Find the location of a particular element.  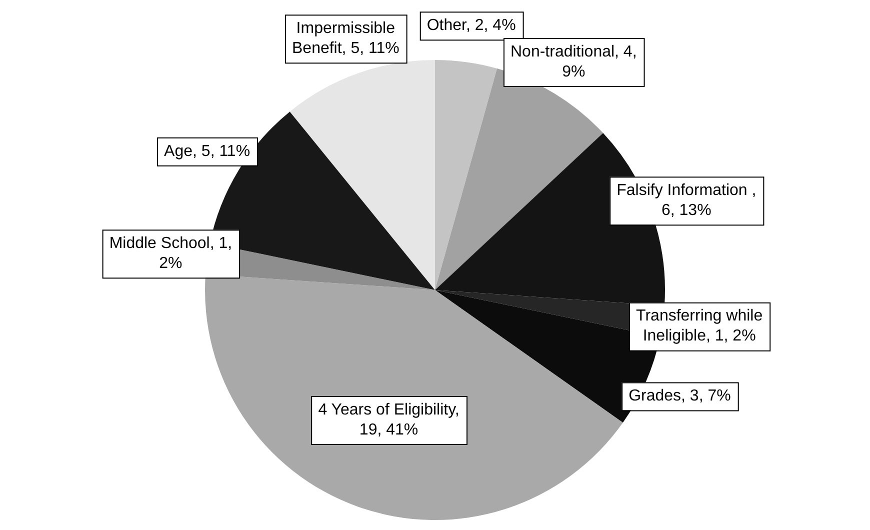

slice-label: Transferring while Ineligible, 1, 2% is located at coordinates (699, 326).